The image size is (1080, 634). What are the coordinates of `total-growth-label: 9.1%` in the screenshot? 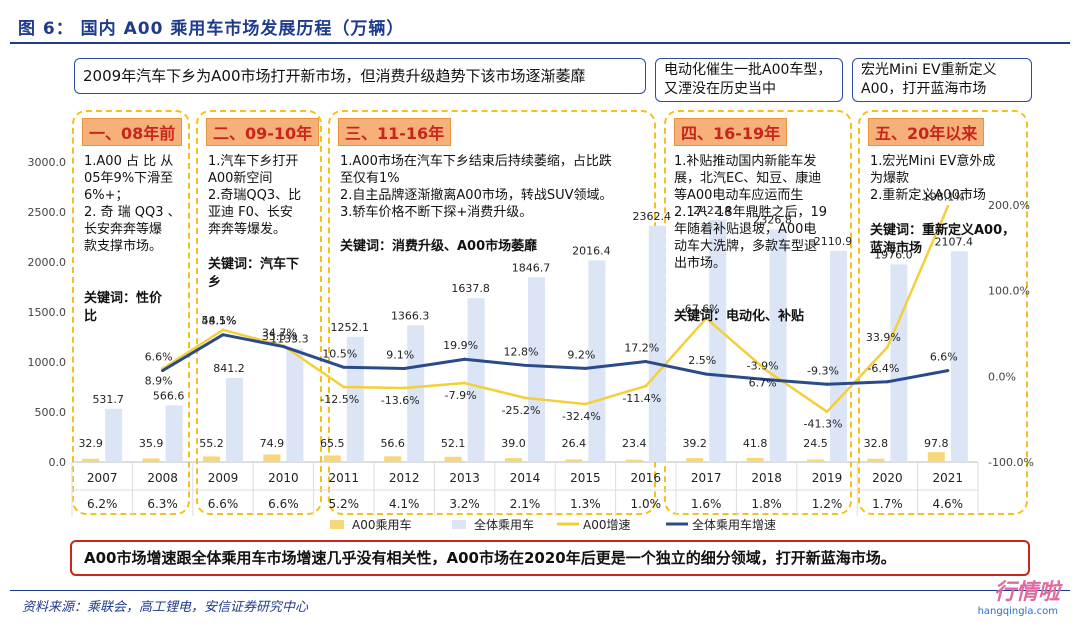 It's located at (400, 354).